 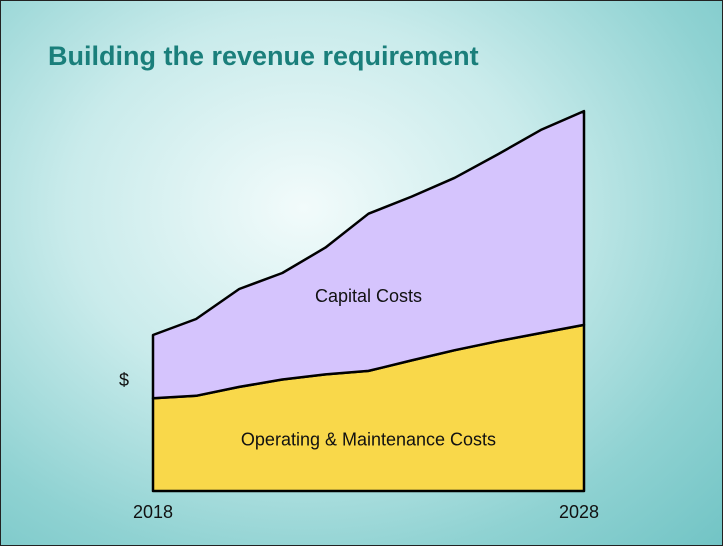 I want to click on x-tick-label: 2028, so click(x=579, y=512).